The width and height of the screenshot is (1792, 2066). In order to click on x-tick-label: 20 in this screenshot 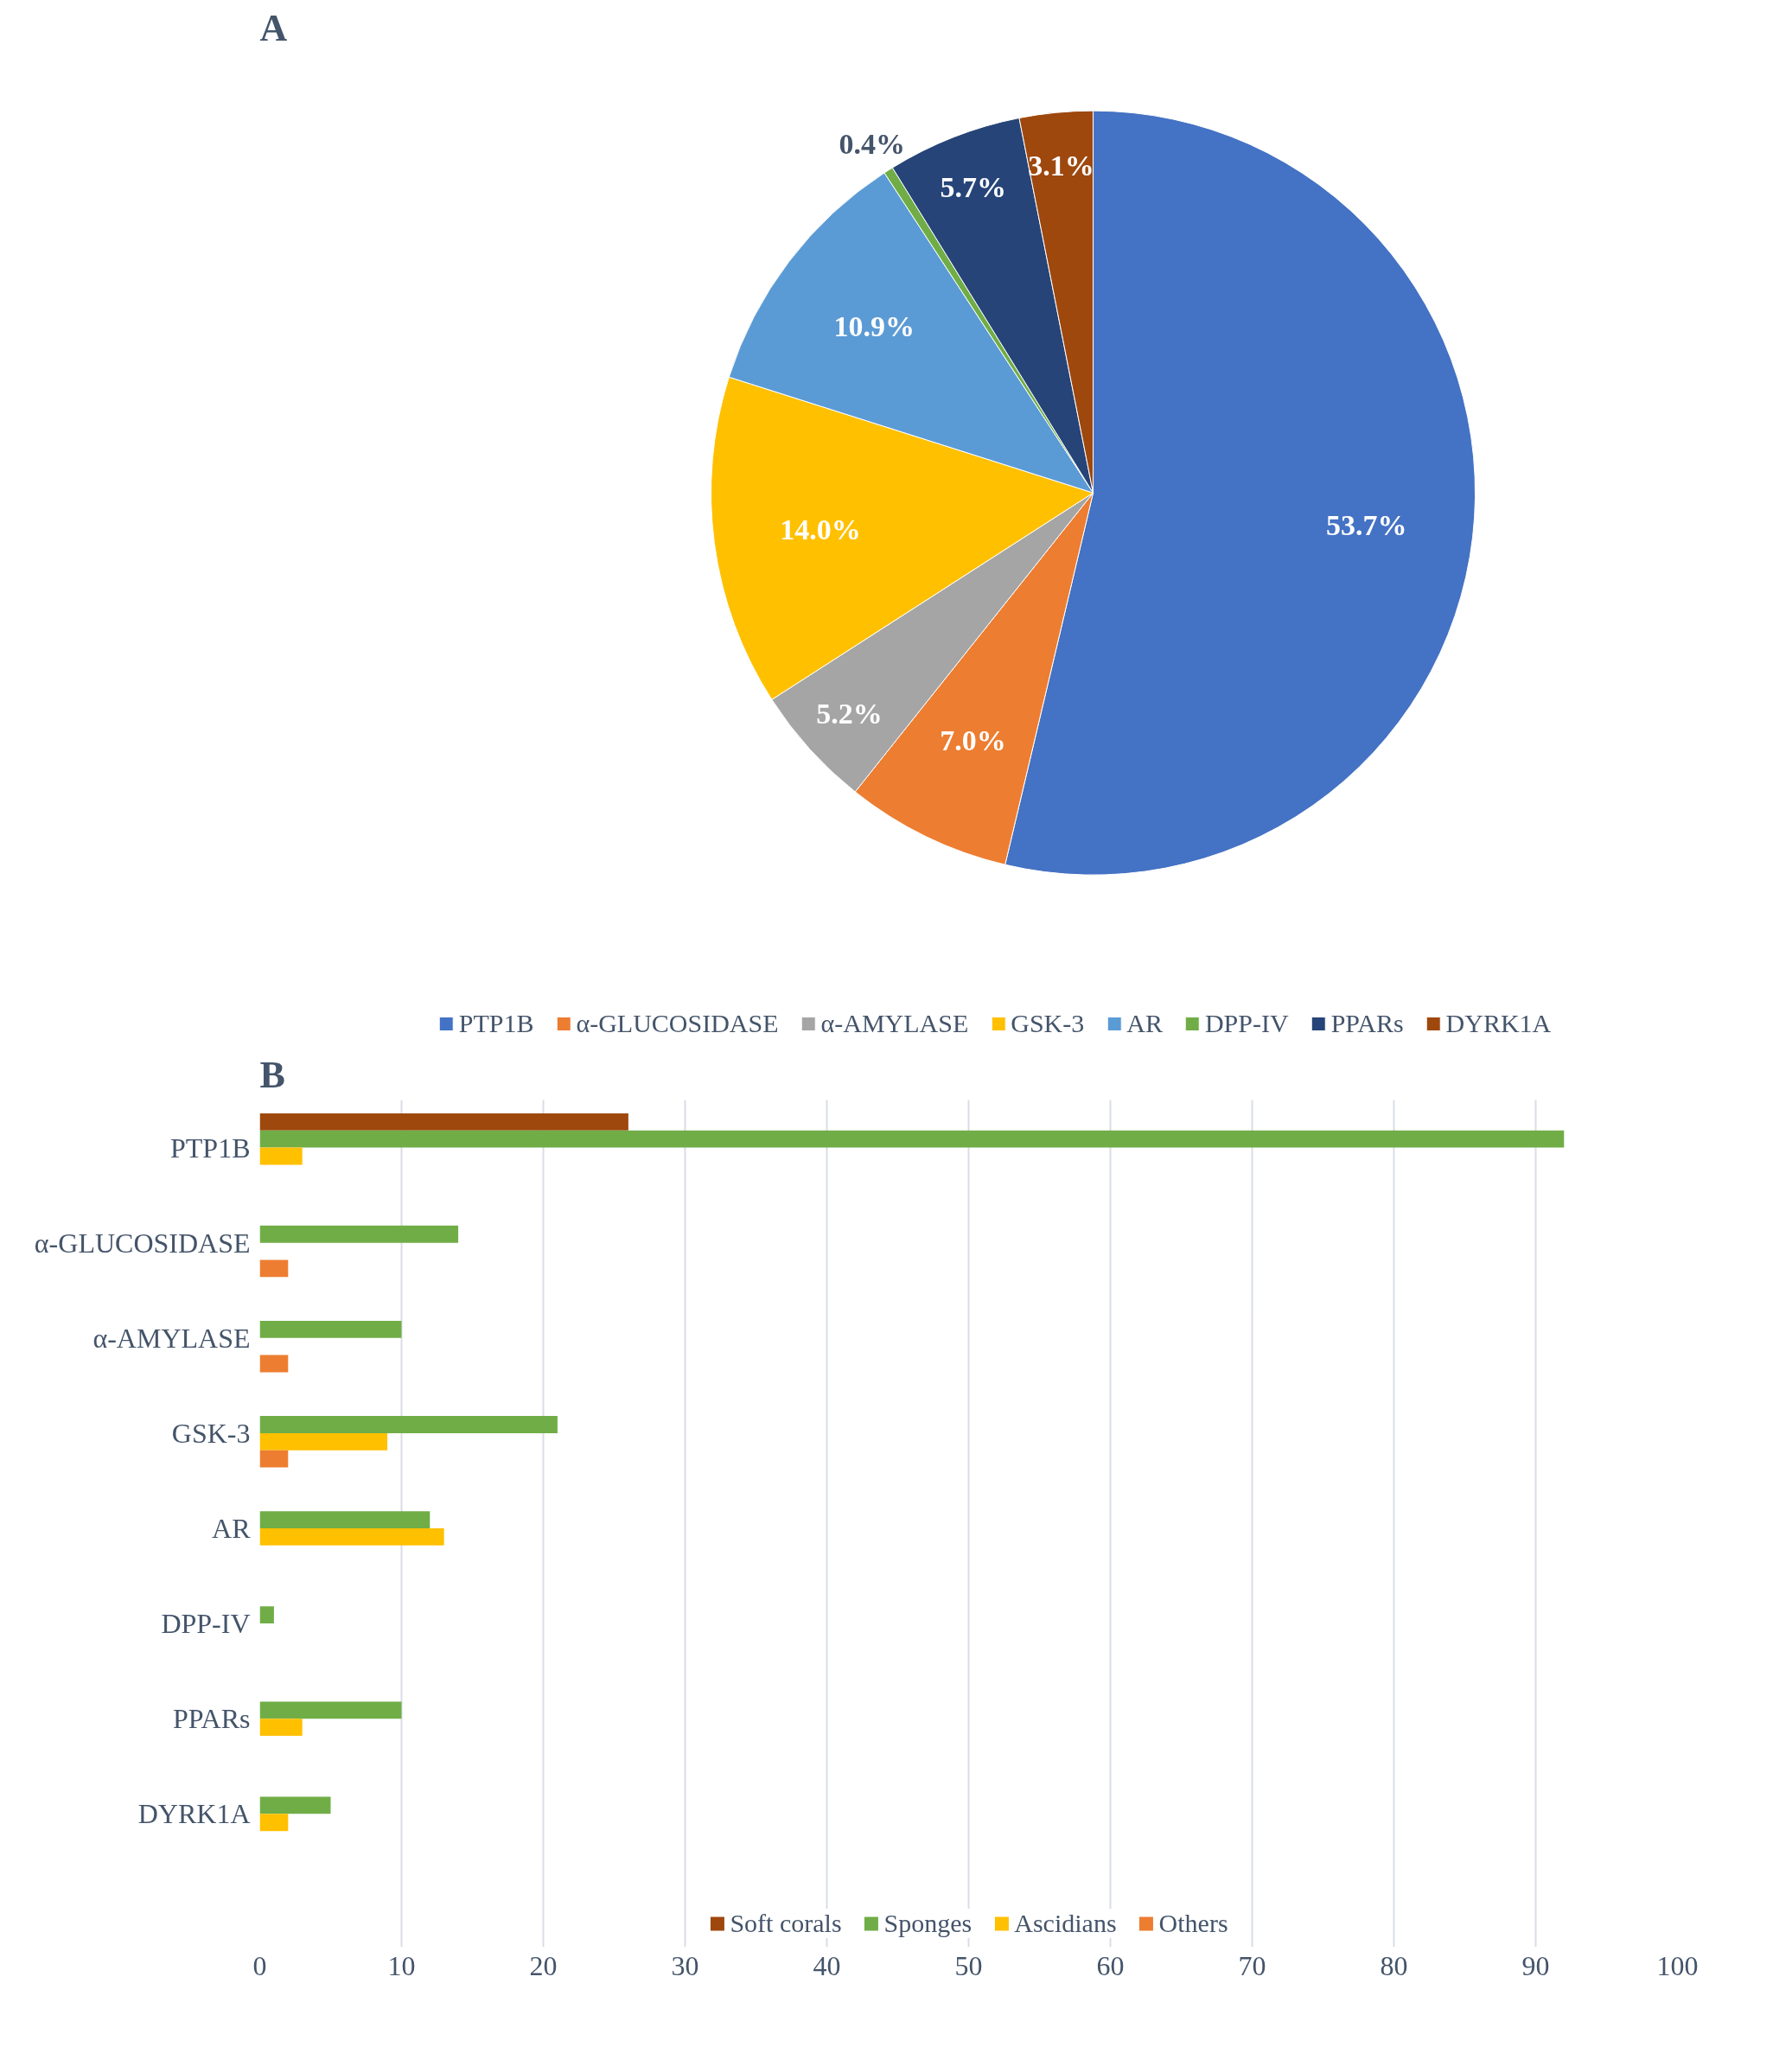, I will do `click(543, 1965)`.